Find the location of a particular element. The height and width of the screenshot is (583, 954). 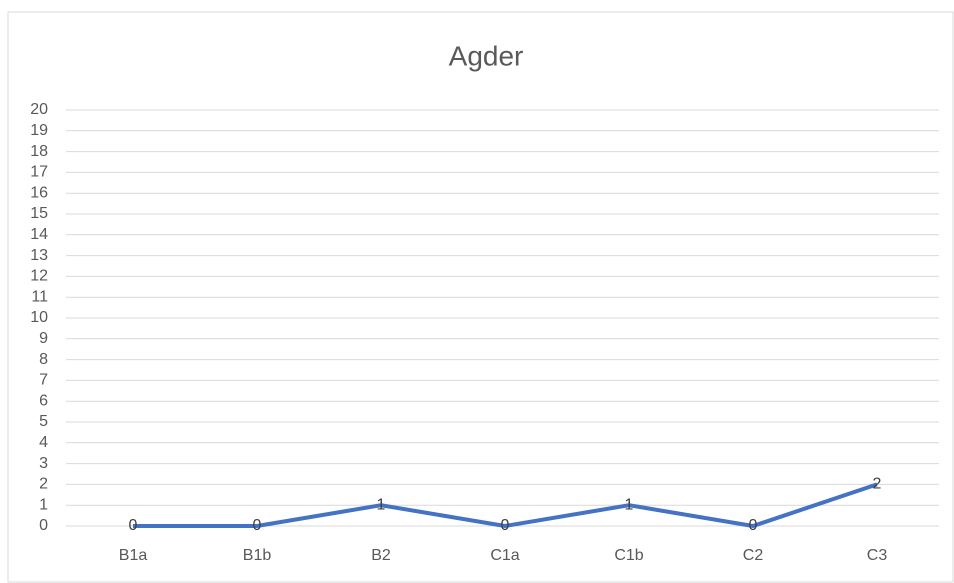

y-tick-label: 6 is located at coordinates (43, 400).